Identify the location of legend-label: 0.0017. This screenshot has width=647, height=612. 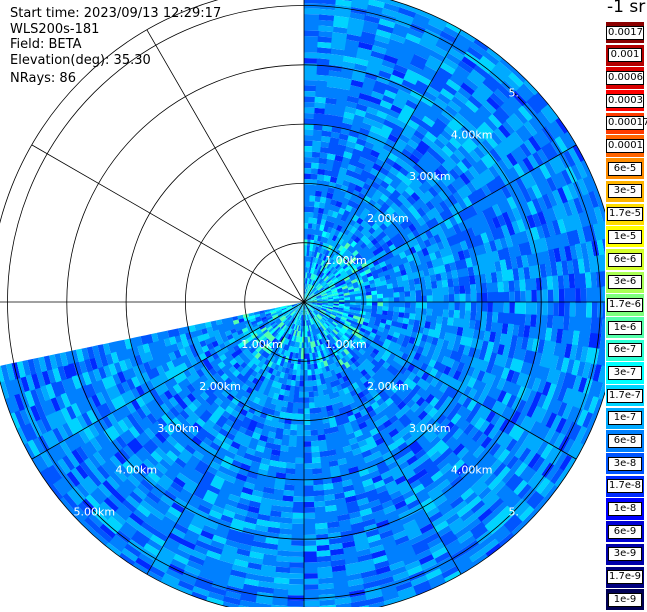
(625, 32).